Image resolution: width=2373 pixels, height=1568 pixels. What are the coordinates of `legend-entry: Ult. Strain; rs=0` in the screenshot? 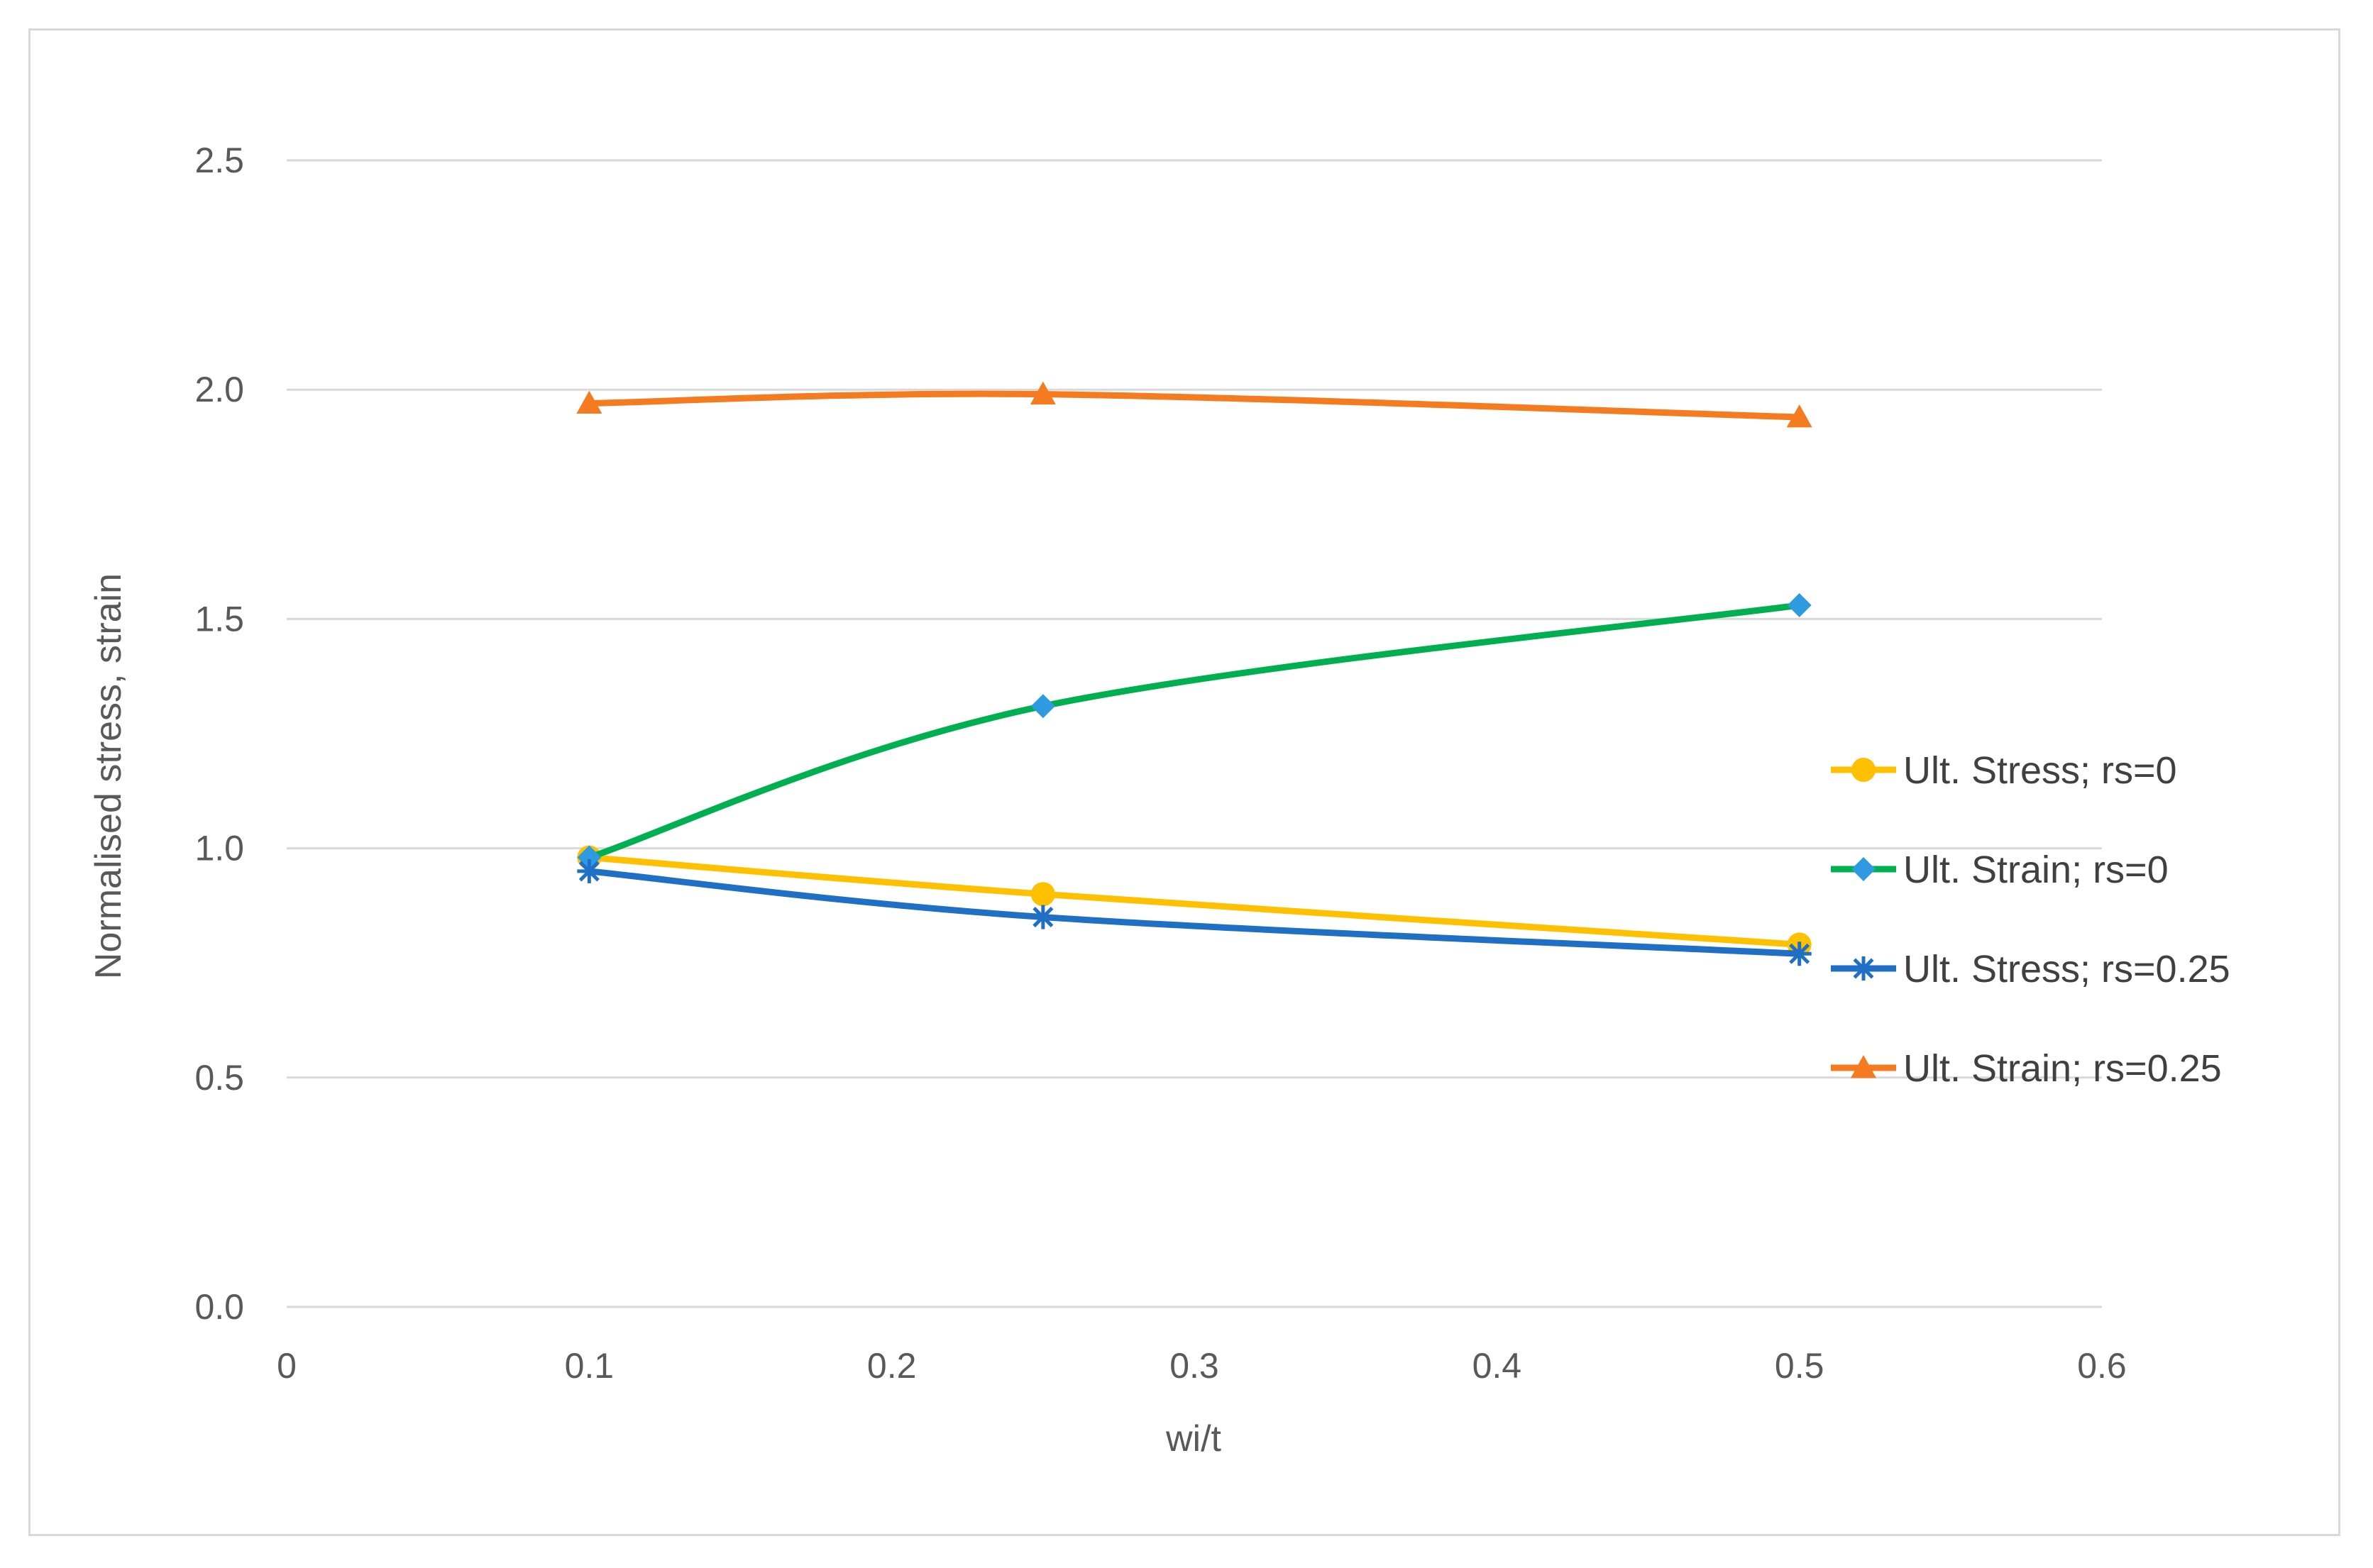 It's located at (2000, 870).